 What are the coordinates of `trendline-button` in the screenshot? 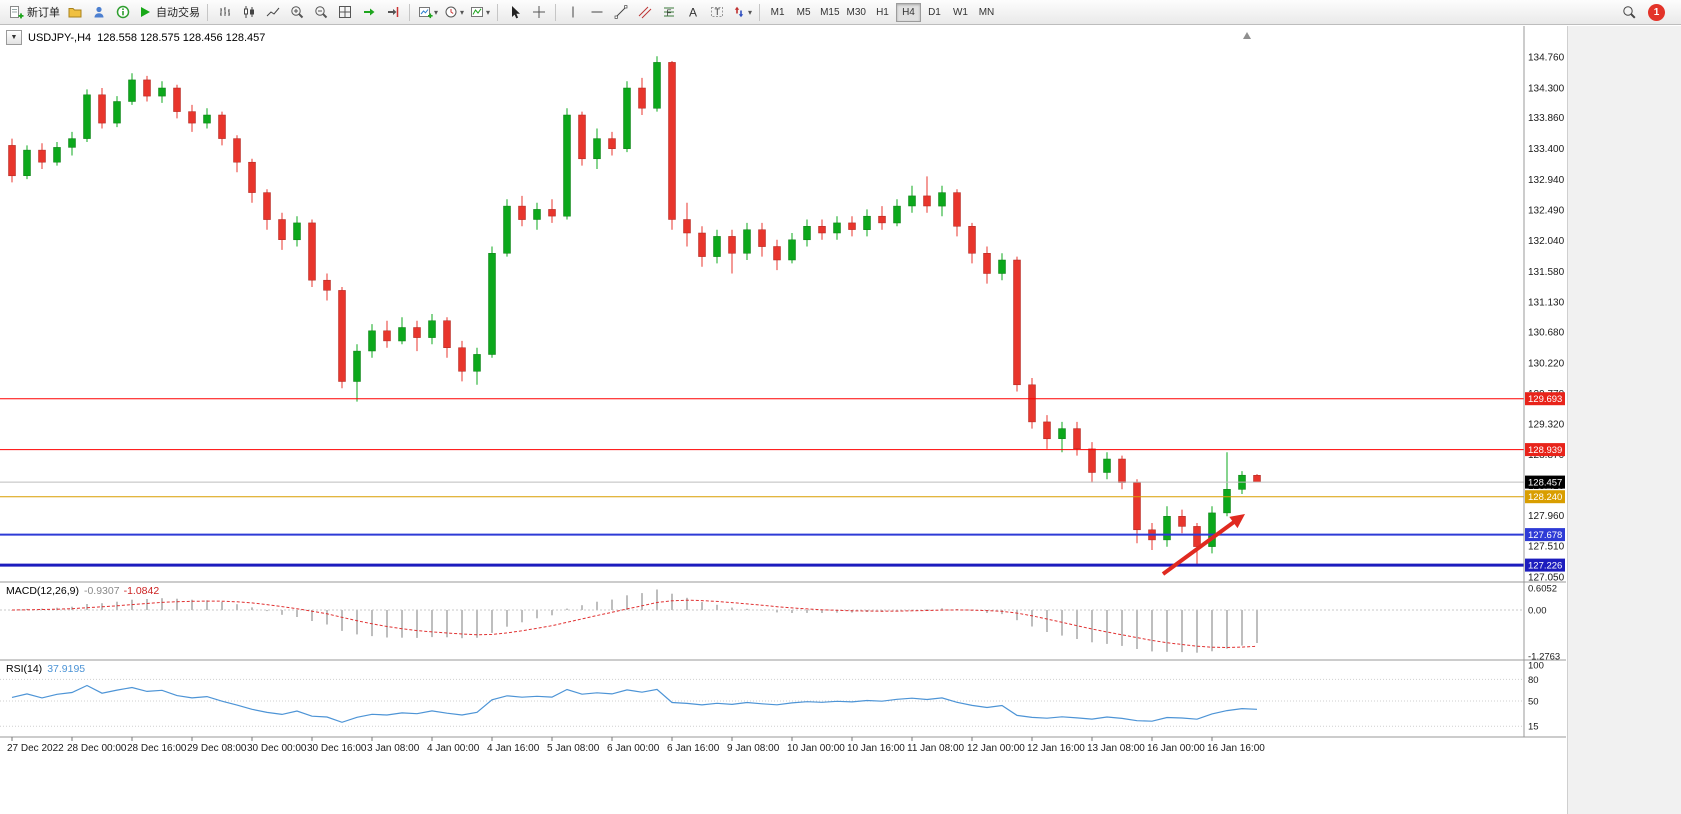 It's located at (620, 12).